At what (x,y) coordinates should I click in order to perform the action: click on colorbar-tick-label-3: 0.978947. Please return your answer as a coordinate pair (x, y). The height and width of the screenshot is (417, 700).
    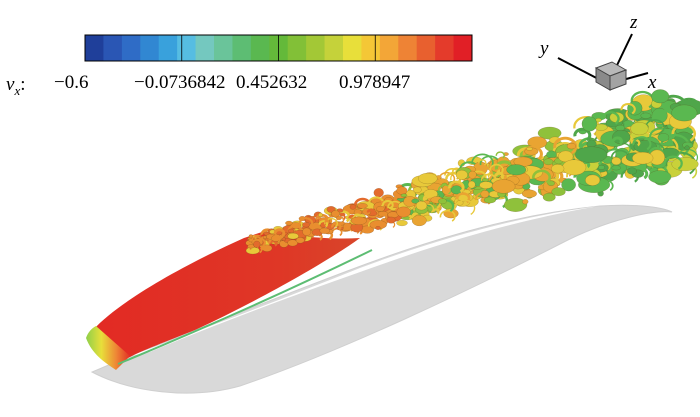
    Looking at the image, I should click on (375, 82).